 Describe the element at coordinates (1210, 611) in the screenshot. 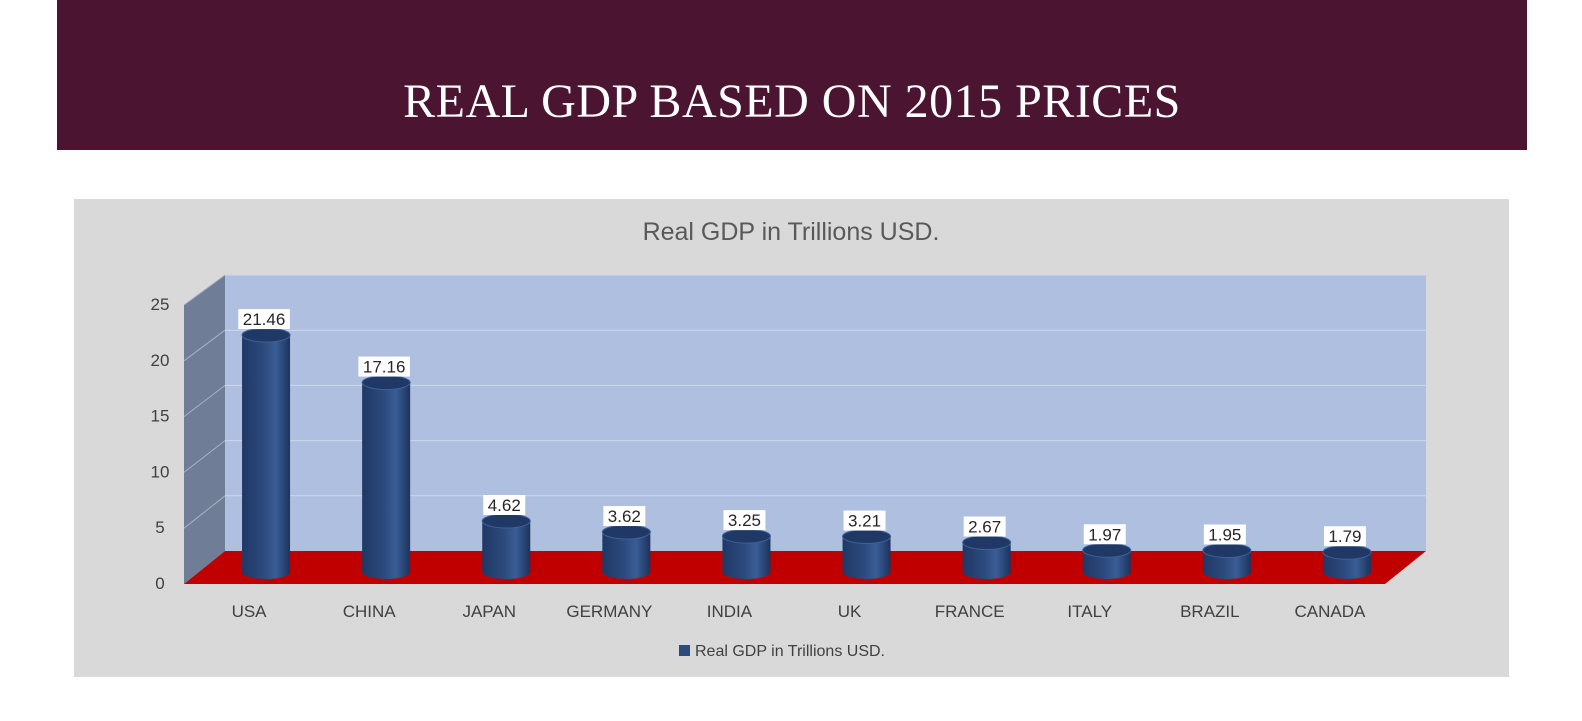

I see `category-label: BRAZIL` at that location.